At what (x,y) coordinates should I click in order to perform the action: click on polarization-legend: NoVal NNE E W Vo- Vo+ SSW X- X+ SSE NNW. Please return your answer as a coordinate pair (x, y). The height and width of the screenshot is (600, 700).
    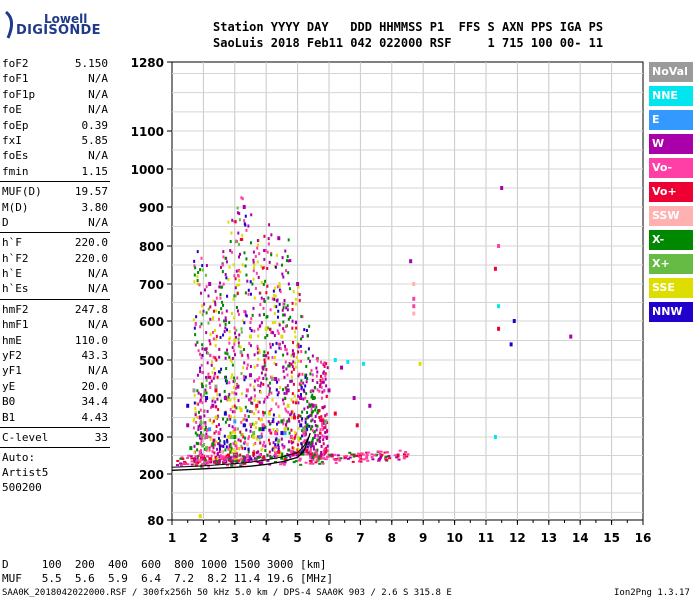
    Looking at the image, I should click on (671, 194).